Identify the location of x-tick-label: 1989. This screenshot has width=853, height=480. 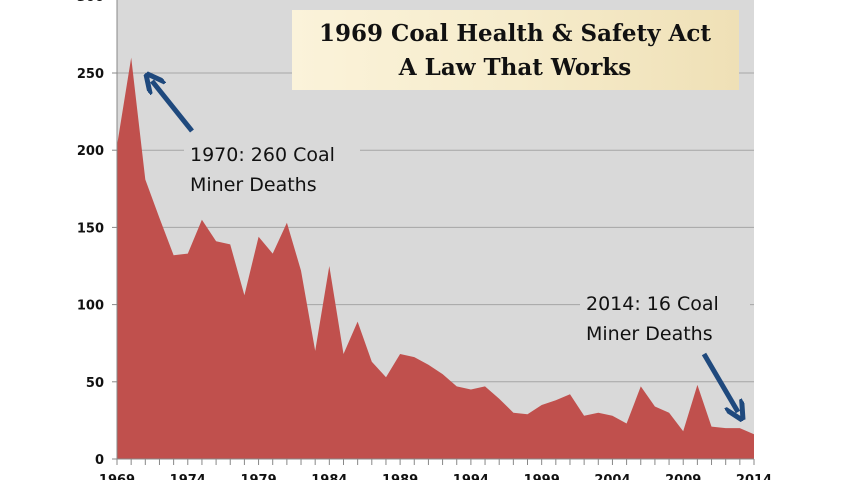
(400, 476).